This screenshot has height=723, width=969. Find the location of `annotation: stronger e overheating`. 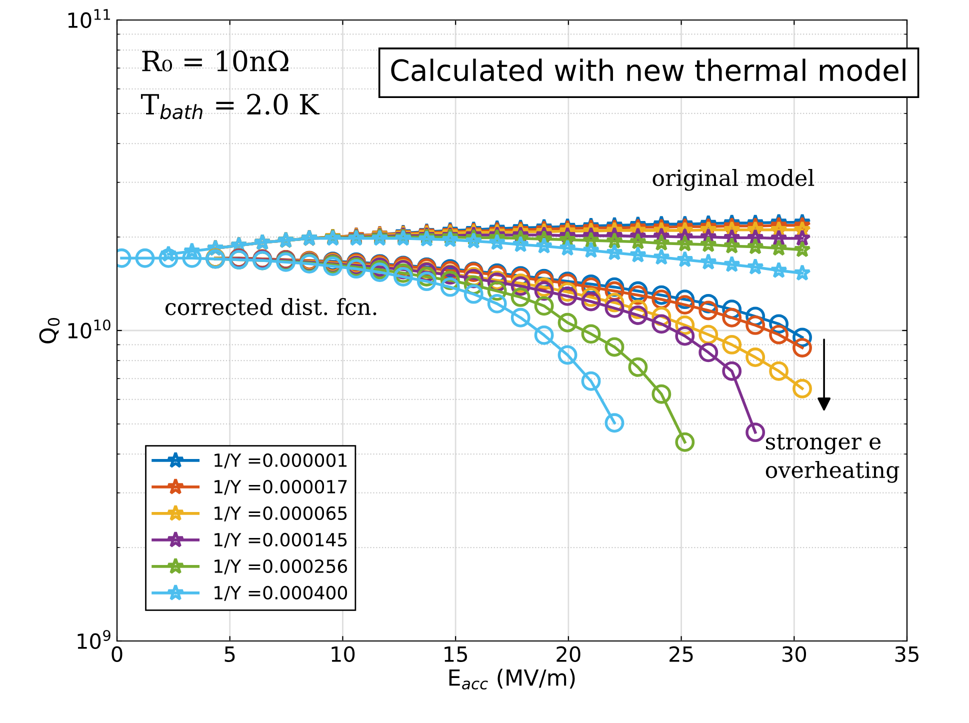

annotation: stronger e overheating is located at coordinates (833, 458).